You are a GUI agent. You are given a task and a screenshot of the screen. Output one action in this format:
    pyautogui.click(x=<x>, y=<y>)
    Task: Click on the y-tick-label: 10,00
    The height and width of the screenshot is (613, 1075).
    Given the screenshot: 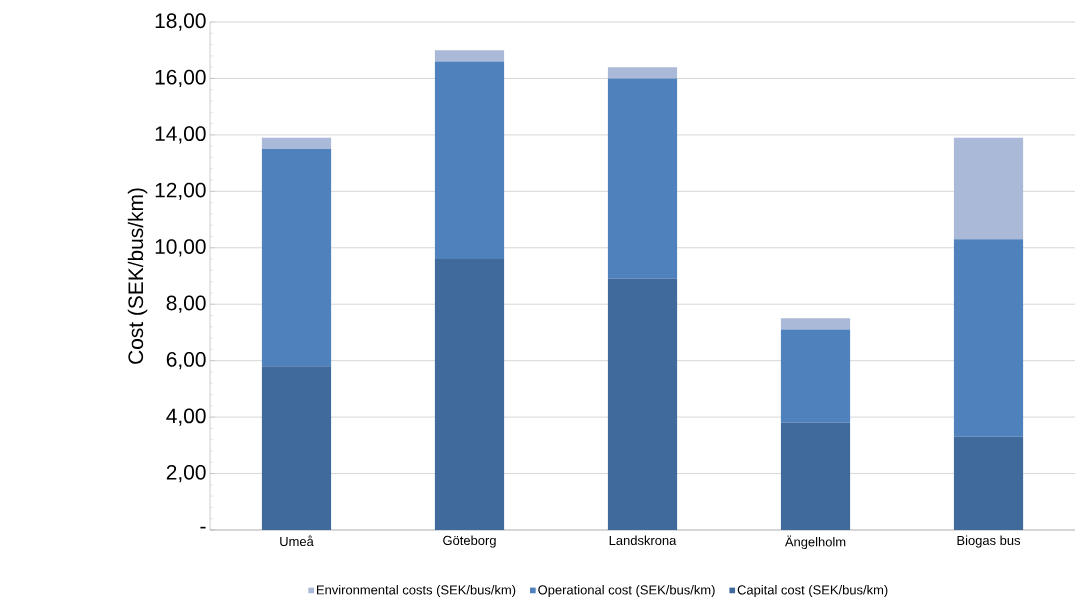 What is the action you would take?
    pyautogui.click(x=180, y=248)
    